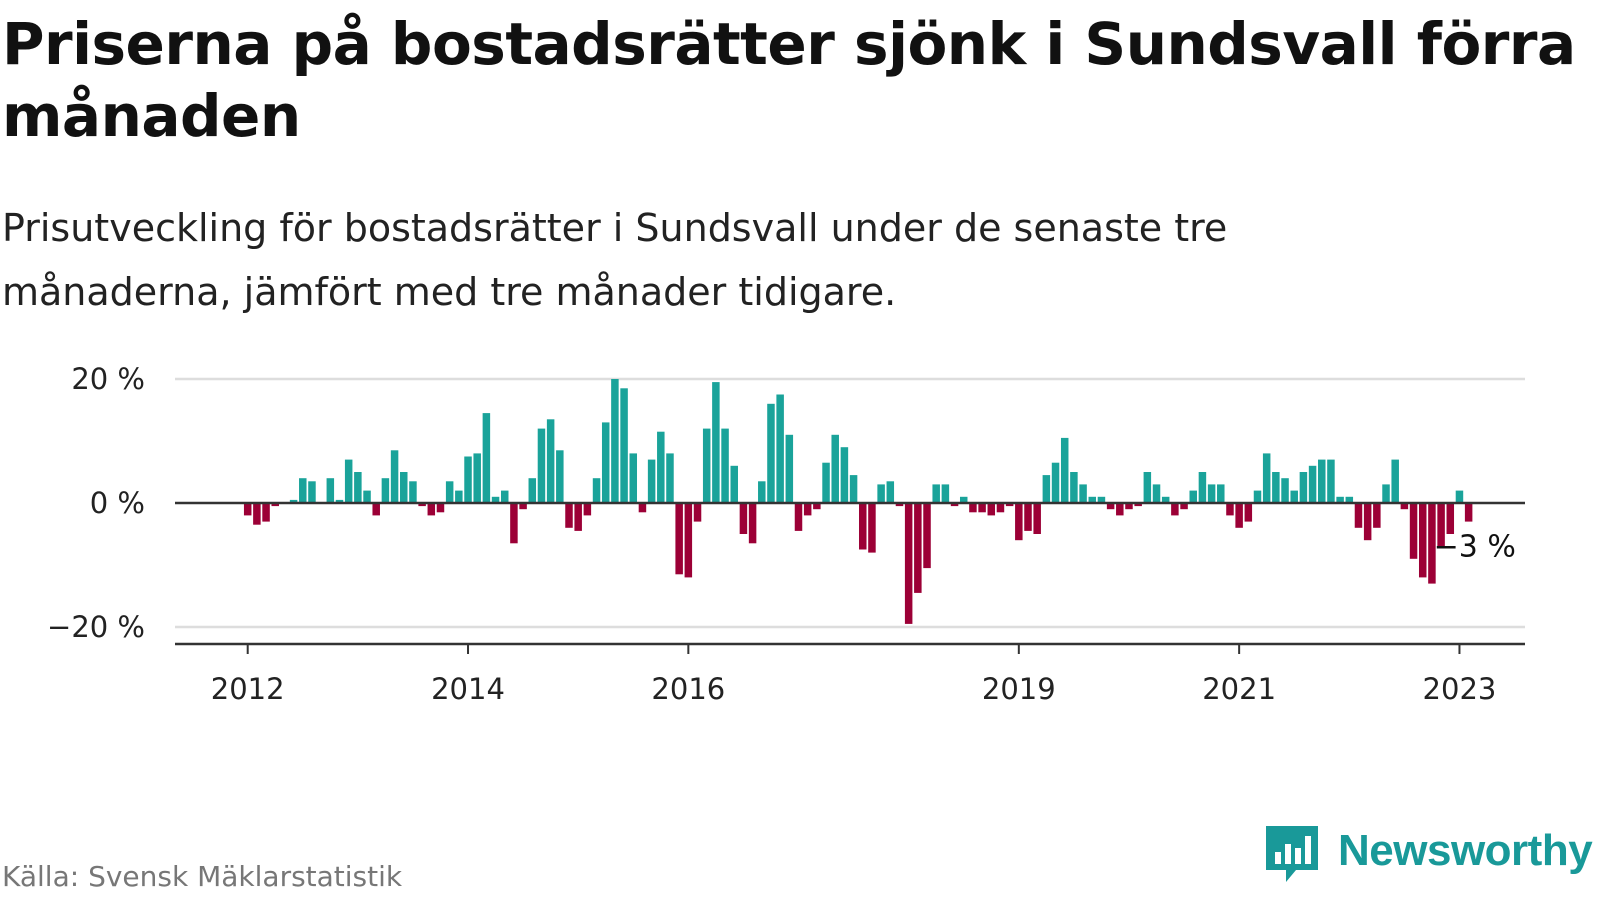  Describe the element at coordinates (850, 577) in the screenshot. I see `axes` at that location.